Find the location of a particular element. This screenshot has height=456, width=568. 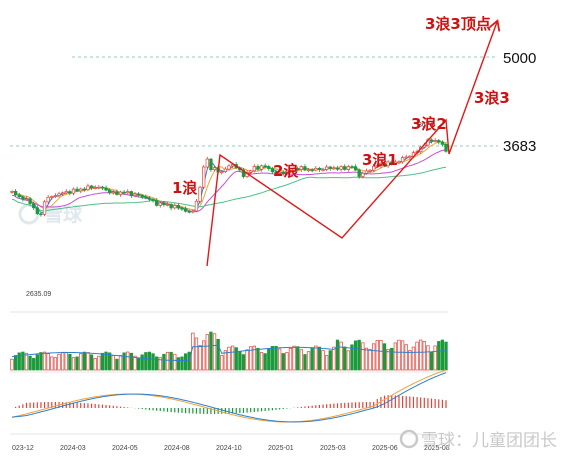

low-price-marker: 2635.09 is located at coordinates (38, 294).